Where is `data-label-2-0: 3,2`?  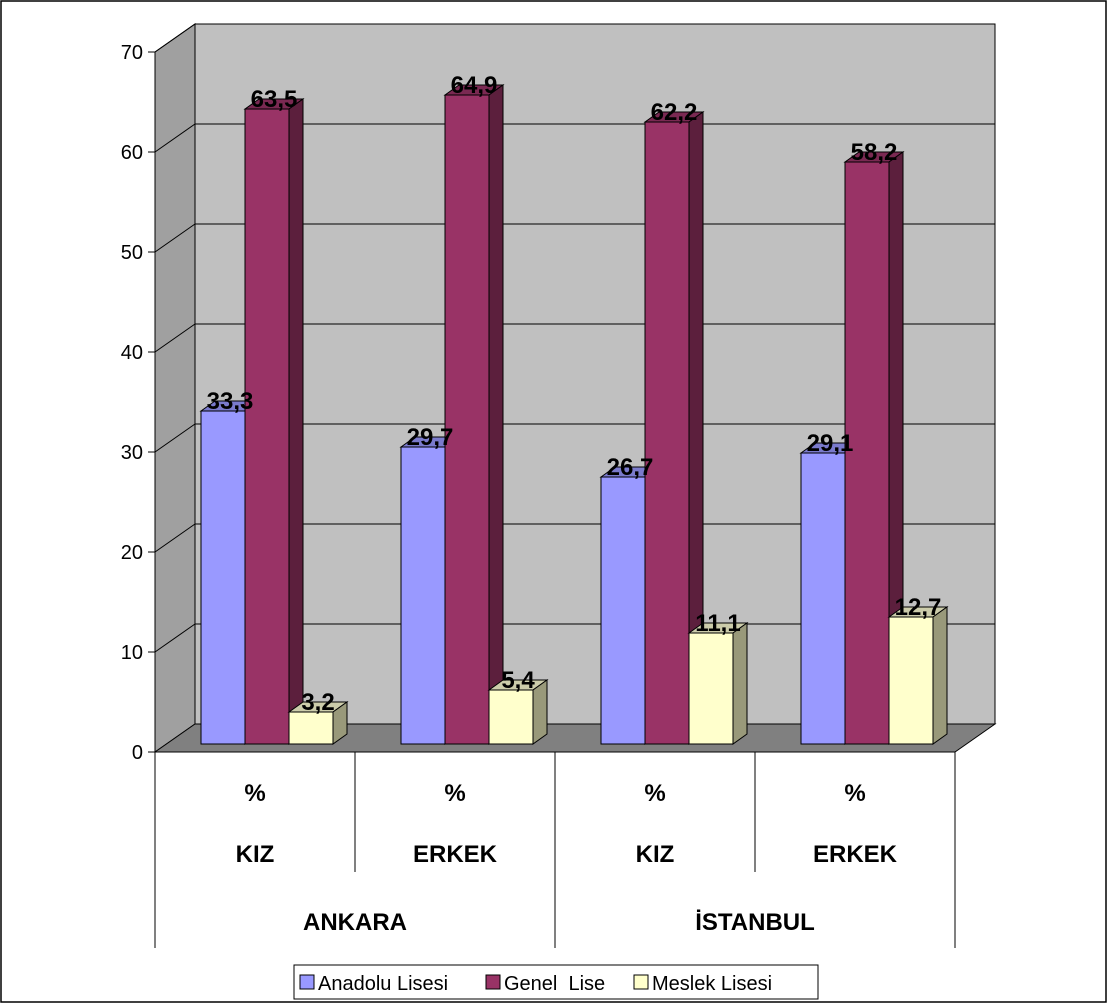
data-label-2-0: 3,2 is located at coordinates (317, 702).